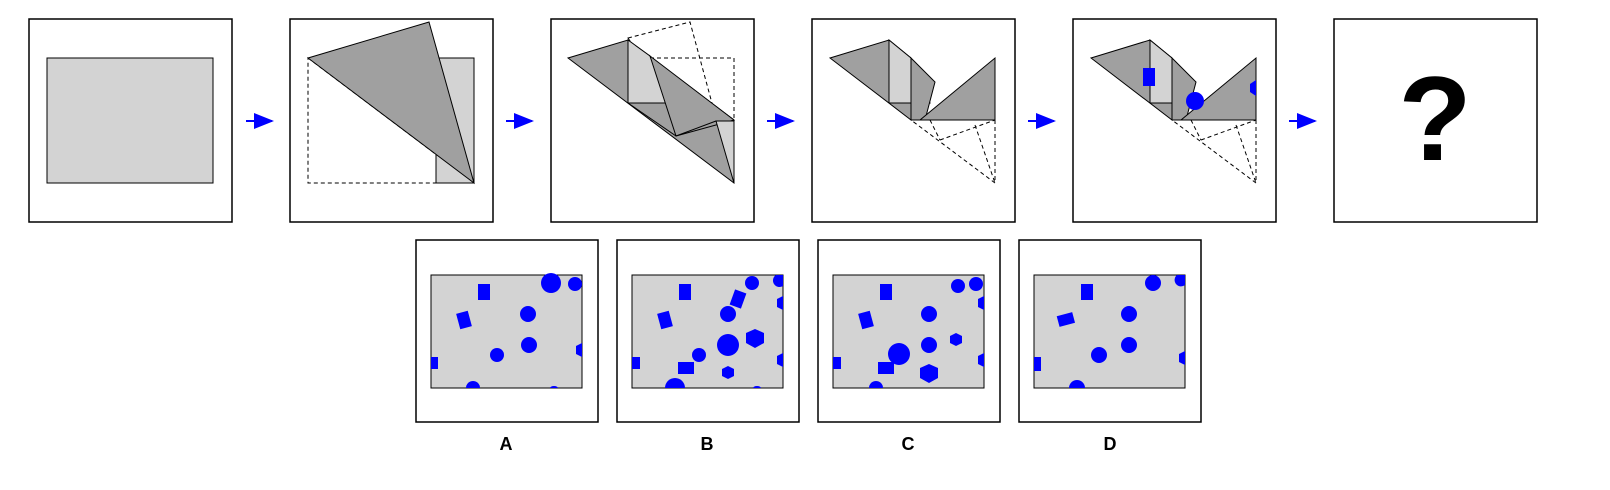 The height and width of the screenshot is (490, 1610). I want to click on option-label: D, so click(1110, 444).